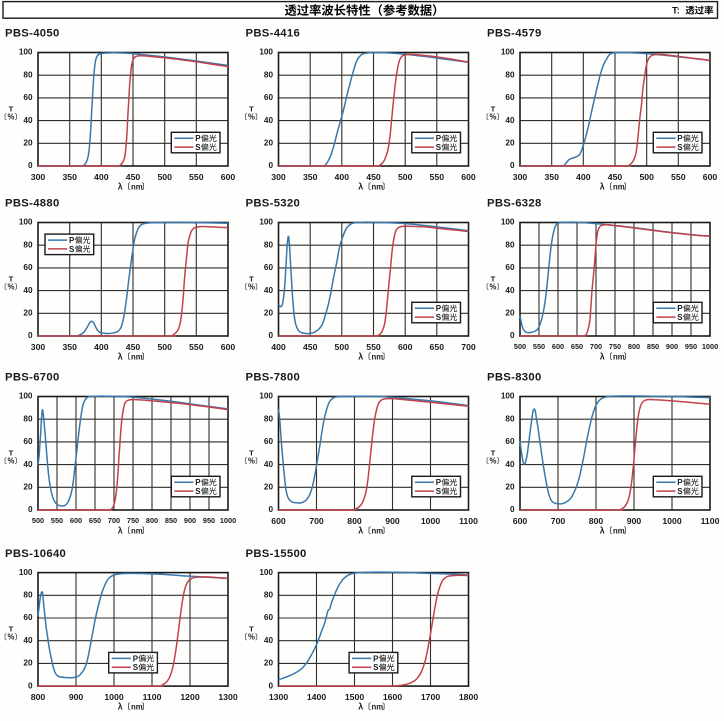 The width and height of the screenshot is (724, 721). What do you see at coordinates (430, 697) in the screenshot?
I see `svg-text: 1700` at bounding box center [430, 697].